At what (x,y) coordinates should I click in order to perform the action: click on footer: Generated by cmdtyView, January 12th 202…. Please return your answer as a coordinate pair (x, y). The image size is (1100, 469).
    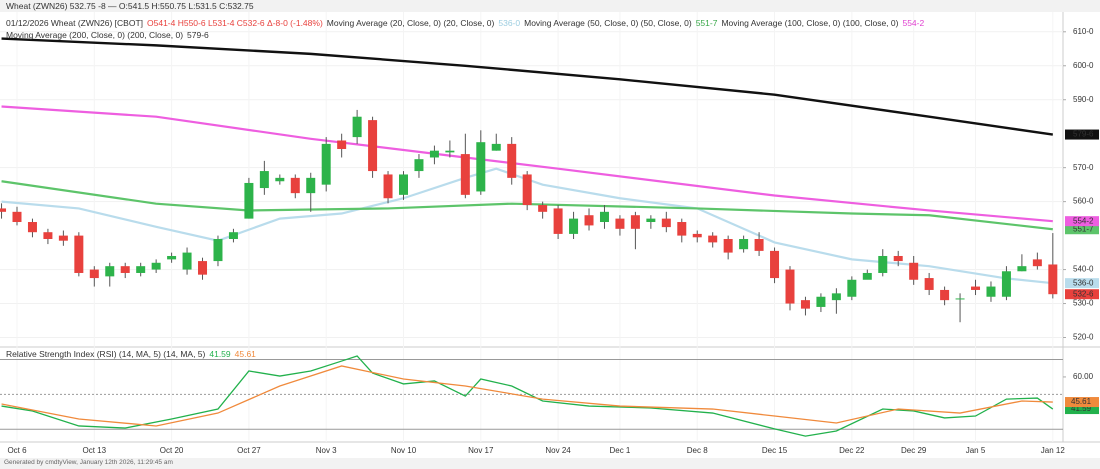
    Looking at the image, I should click on (90, 462).